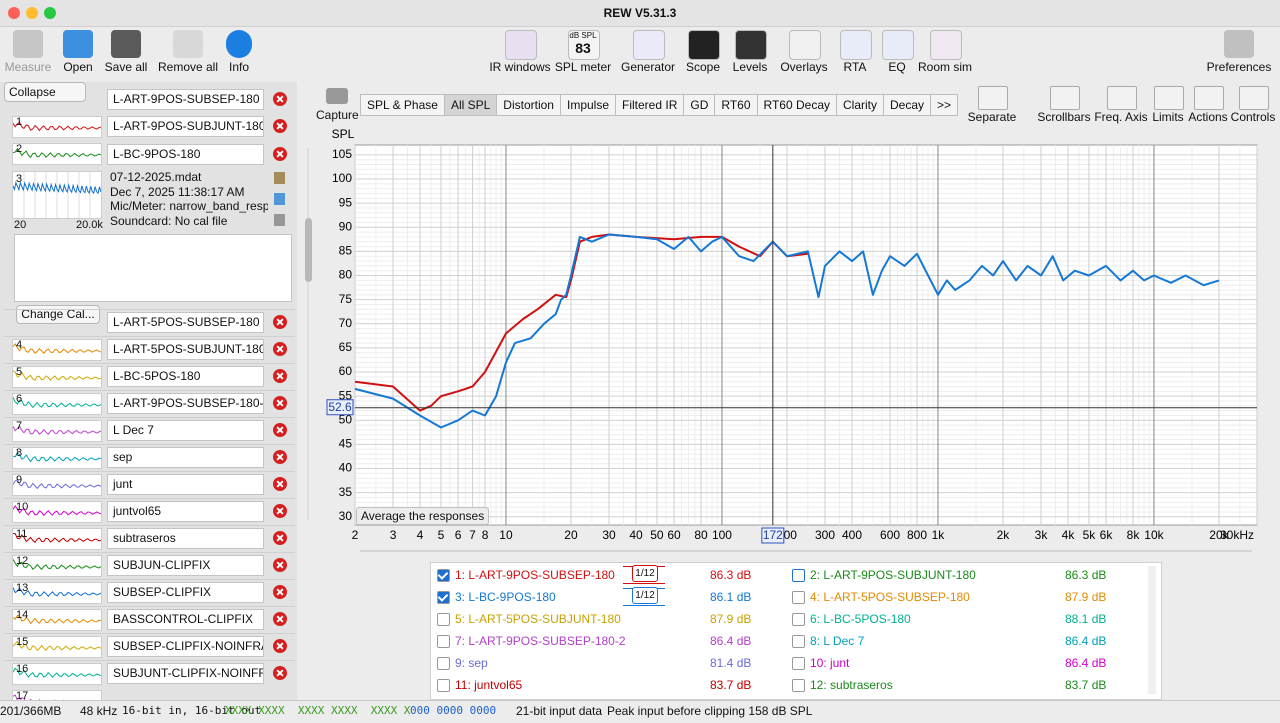 This screenshot has height=723, width=1280. What do you see at coordinates (402, 105) in the screenshot?
I see `tab: SPL & Phase` at bounding box center [402, 105].